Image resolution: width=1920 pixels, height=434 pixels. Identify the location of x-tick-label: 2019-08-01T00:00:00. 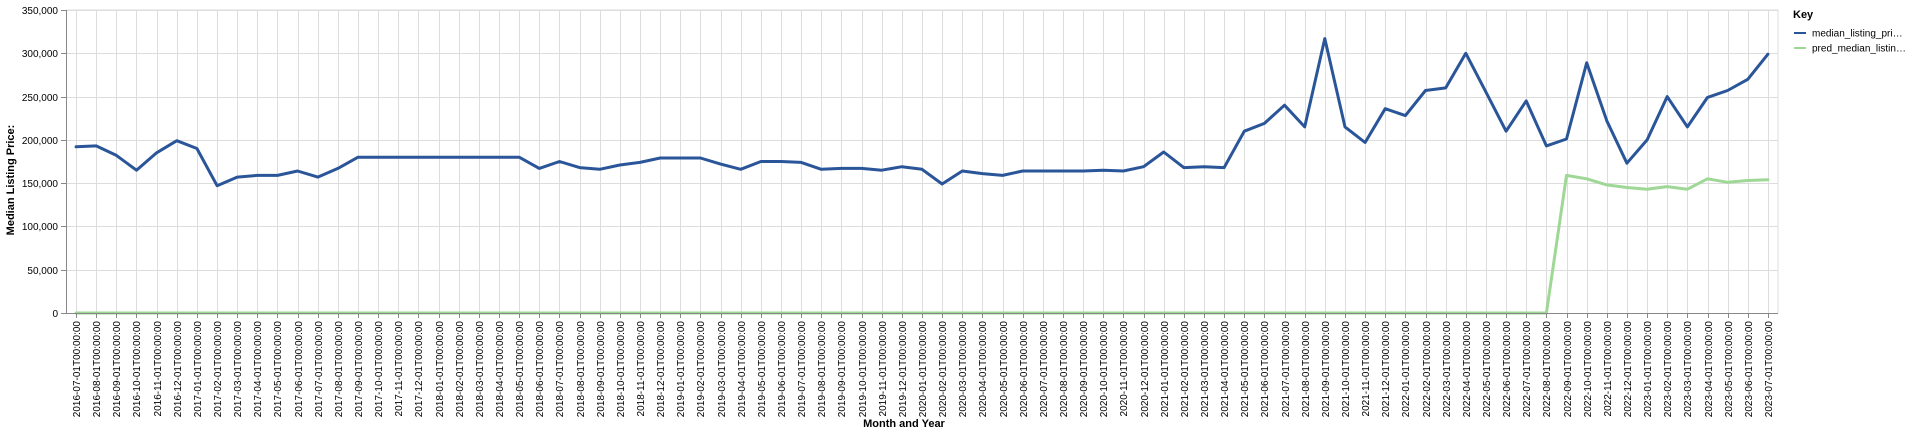
(822, 369).